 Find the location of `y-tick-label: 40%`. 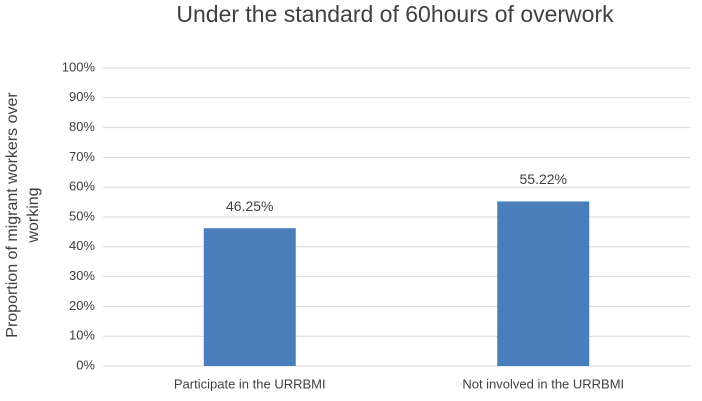

y-tick-label: 40% is located at coordinates (82, 245).